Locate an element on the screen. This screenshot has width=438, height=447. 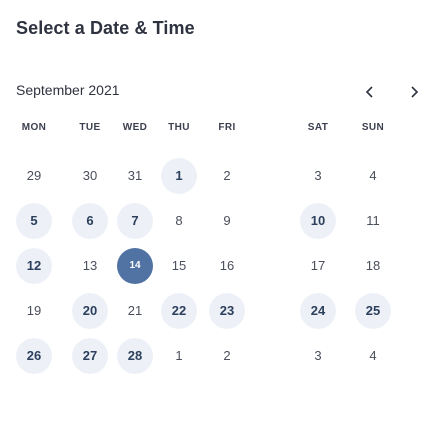
day-cell-available: 6 is located at coordinates (90, 221).